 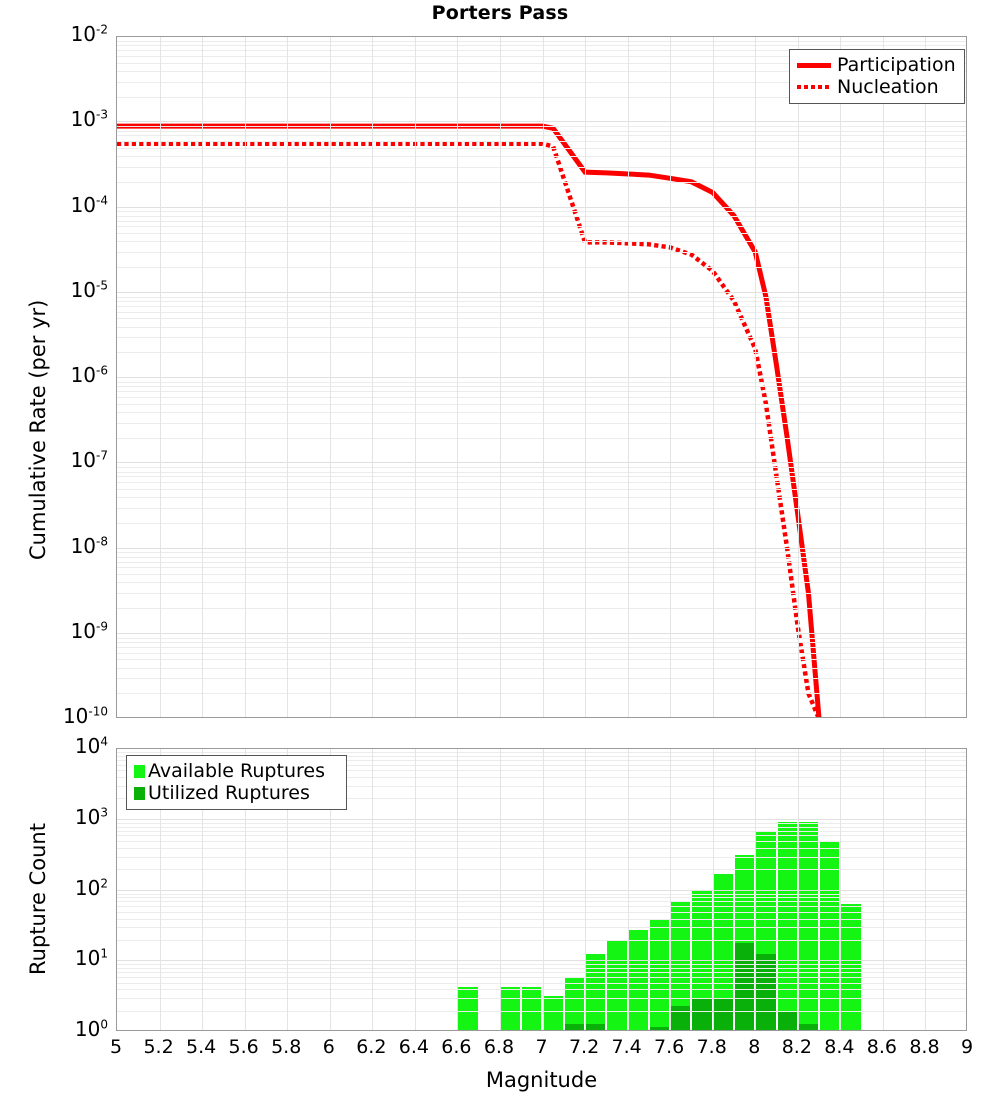 What do you see at coordinates (456, 1047) in the screenshot?
I see `x-tick-label: 6.6` at bounding box center [456, 1047].